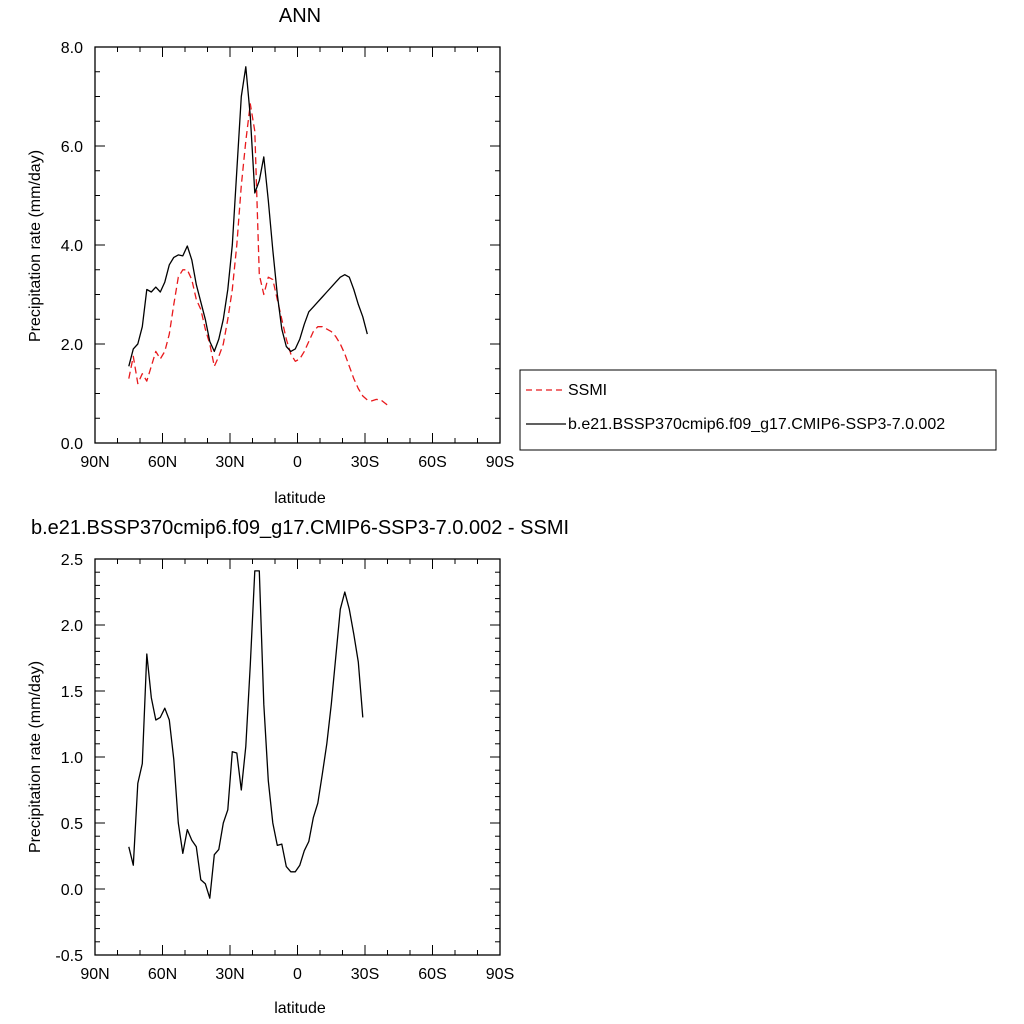  Describe the element at coordinates (72, 890) in the screenshot. I see `bottom-plot-ytick-label: 0.0` at that location.